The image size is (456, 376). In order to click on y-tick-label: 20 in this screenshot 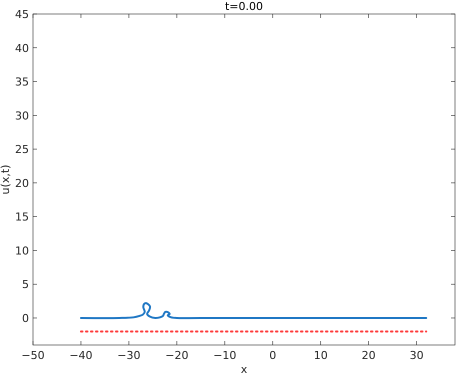, I will do `click(22, 183)`.